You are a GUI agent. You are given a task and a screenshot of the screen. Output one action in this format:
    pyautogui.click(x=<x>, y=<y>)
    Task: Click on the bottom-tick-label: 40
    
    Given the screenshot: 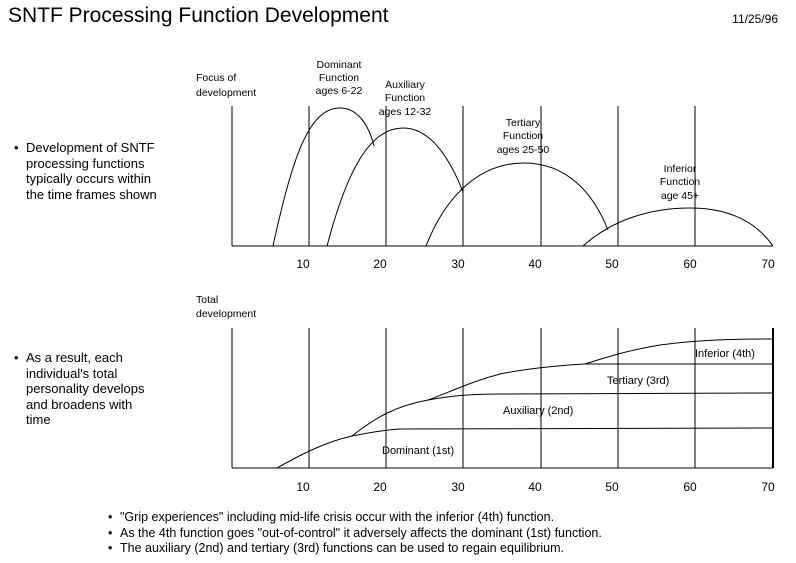 What is the action you would take?
    pyautogui.click(x=535, y=487)
    